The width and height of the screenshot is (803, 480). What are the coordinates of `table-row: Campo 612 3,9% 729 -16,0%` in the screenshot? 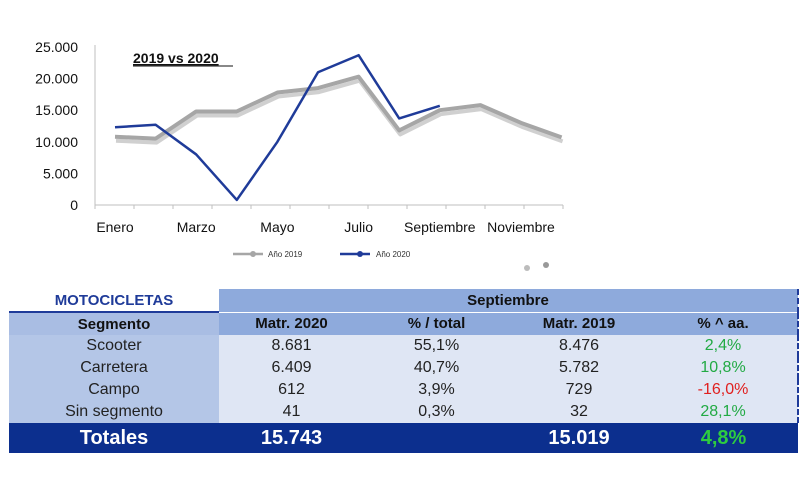 It's located at (404, 390).